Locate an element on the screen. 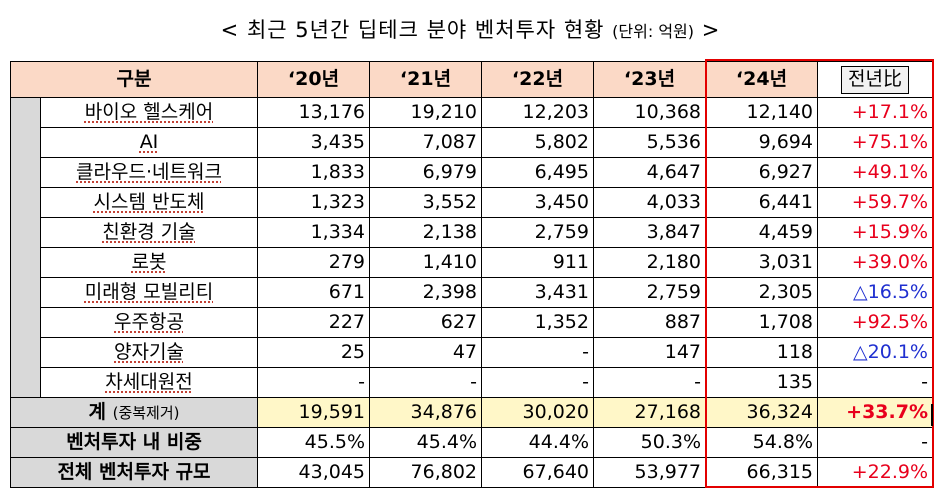 This screenshot has height=495, width=941. row-label: 우주항공 is located at coordinates (149, 322).